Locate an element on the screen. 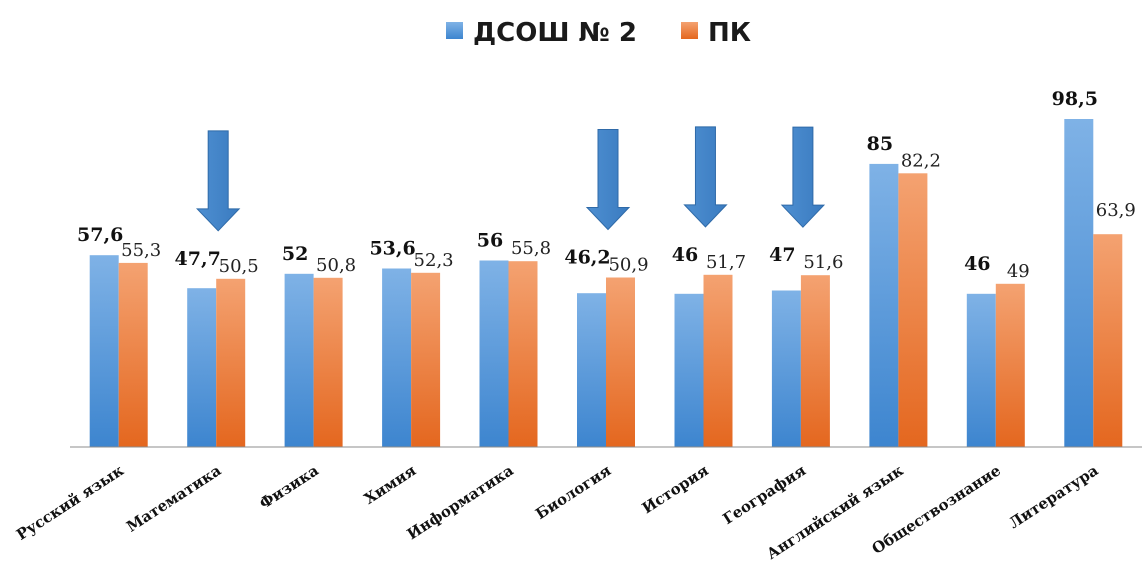 The width and height of the screenshot is (1143, 582). data-label: 56 is located at coordinates (490, 241).